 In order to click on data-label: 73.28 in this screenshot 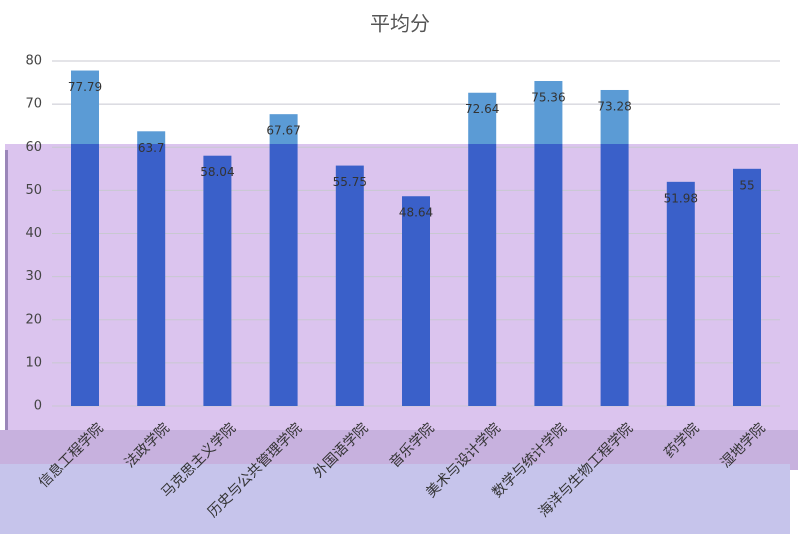, I will do `click(614, 106)`.